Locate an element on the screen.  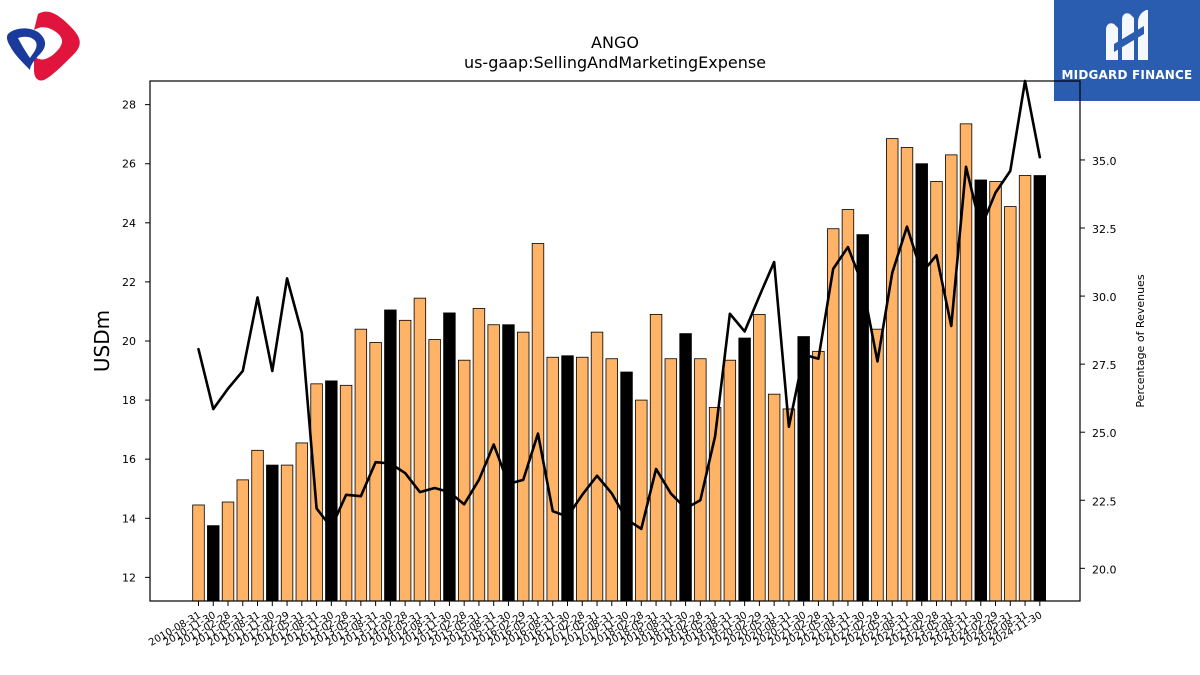
y-tick-label-right: 20.0 is located at coordinates (1104, 569).